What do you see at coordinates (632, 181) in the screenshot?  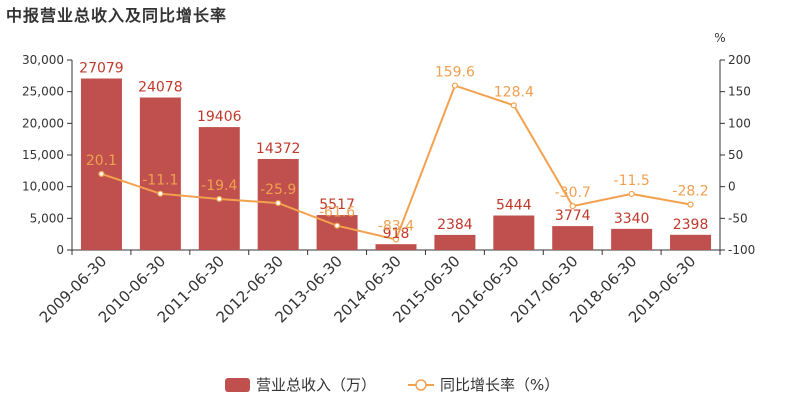 I see `line-data-label: -11.5` at bounding box center [632, 181].